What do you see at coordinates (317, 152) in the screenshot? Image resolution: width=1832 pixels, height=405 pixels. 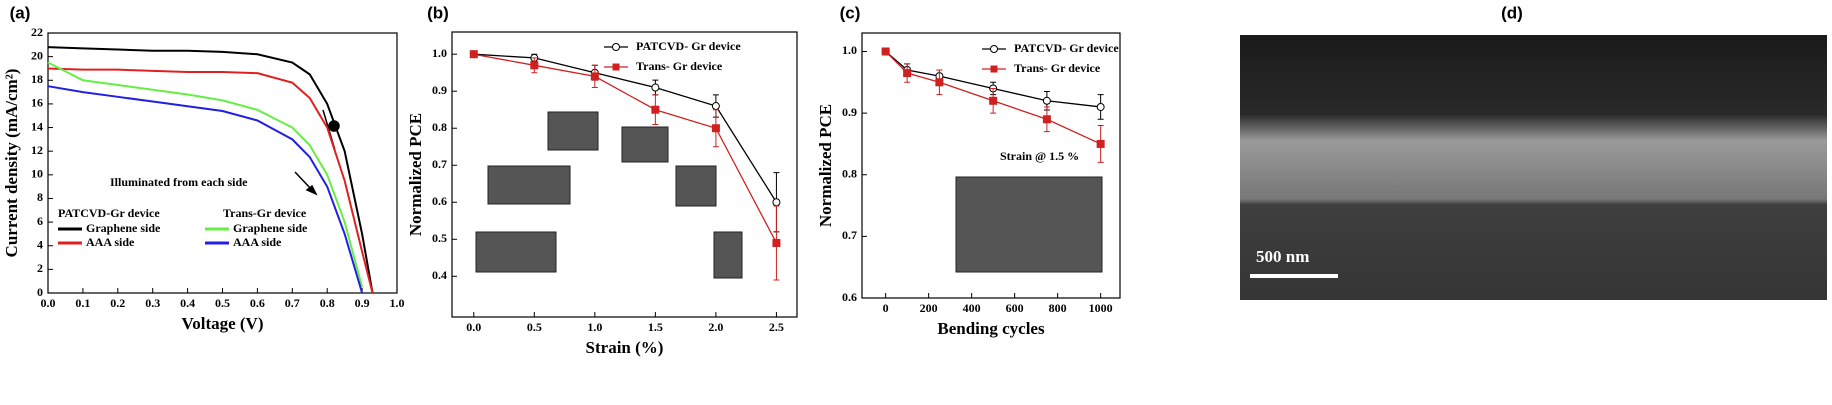 I see `arrows` at bounding box center [317, 152].